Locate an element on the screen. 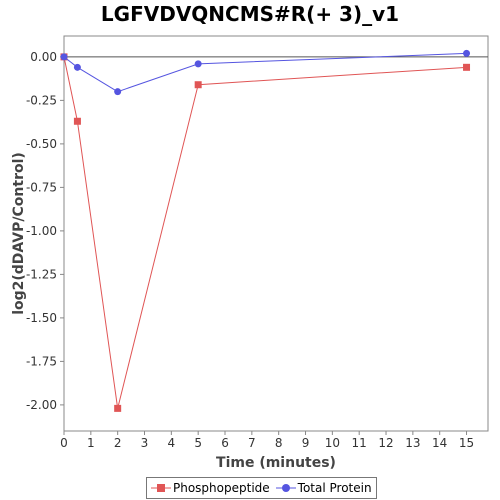  legend-item-total-protein: Total Protein is located at coordinates (323, 488).